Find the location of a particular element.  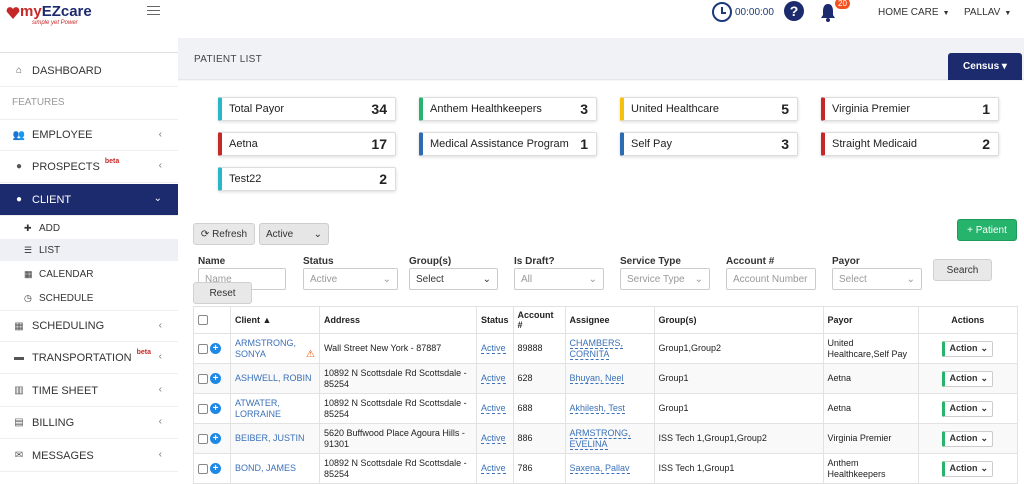

client-name-link: BOND, JAMES is located at coordinates (266, 468).